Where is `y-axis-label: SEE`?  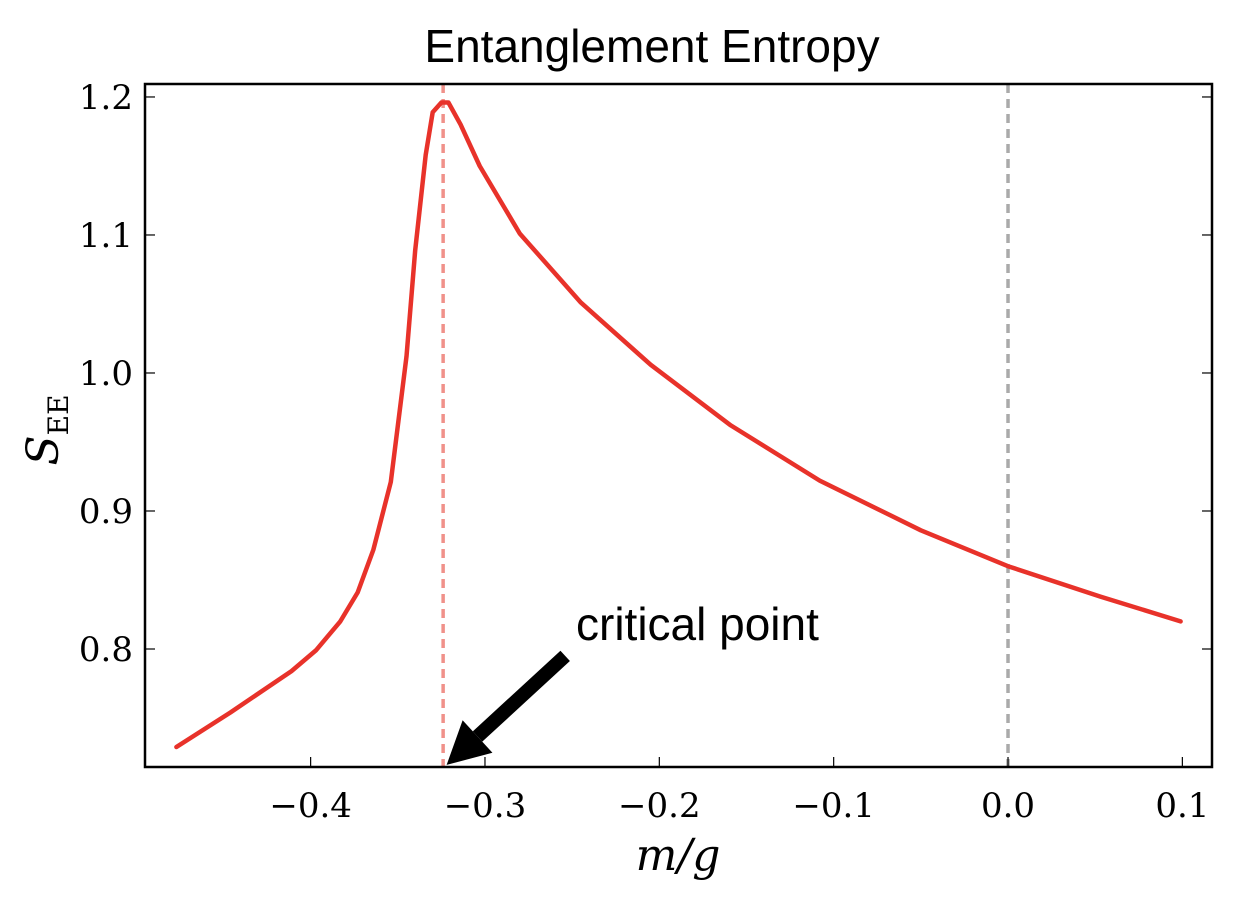 y-axis-label: SEE is located at coordinates (46, 429).